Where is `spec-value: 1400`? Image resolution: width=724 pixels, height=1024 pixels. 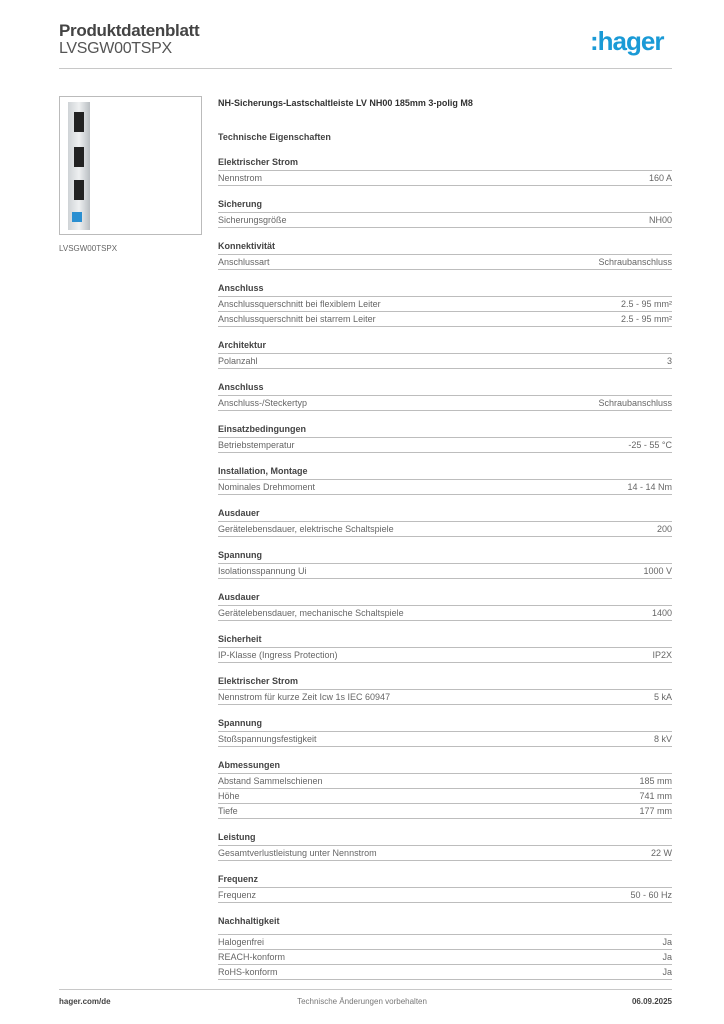 spec-value: 1400 is located at coordinates (661, 613).